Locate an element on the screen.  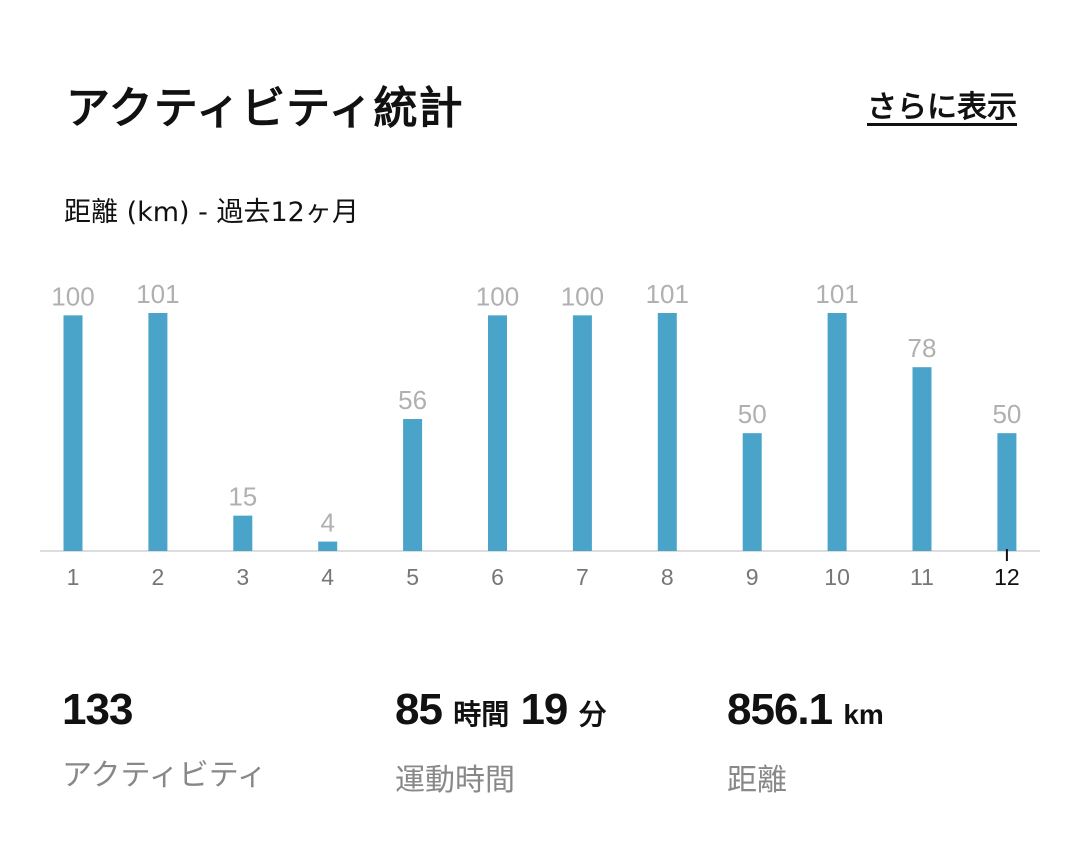
page-title: アクティビティ統計 is located at coordinates (265, 108).